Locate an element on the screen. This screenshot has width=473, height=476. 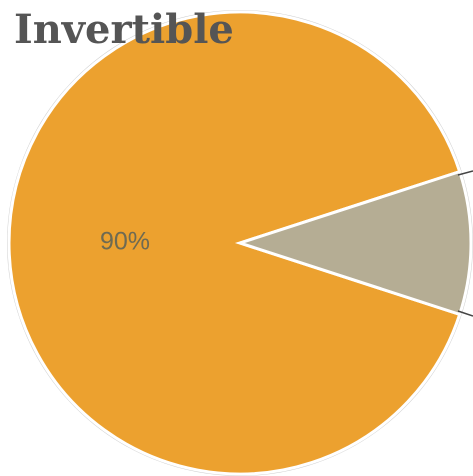
chart-title: Invertible is located at coordinates (124, 29).